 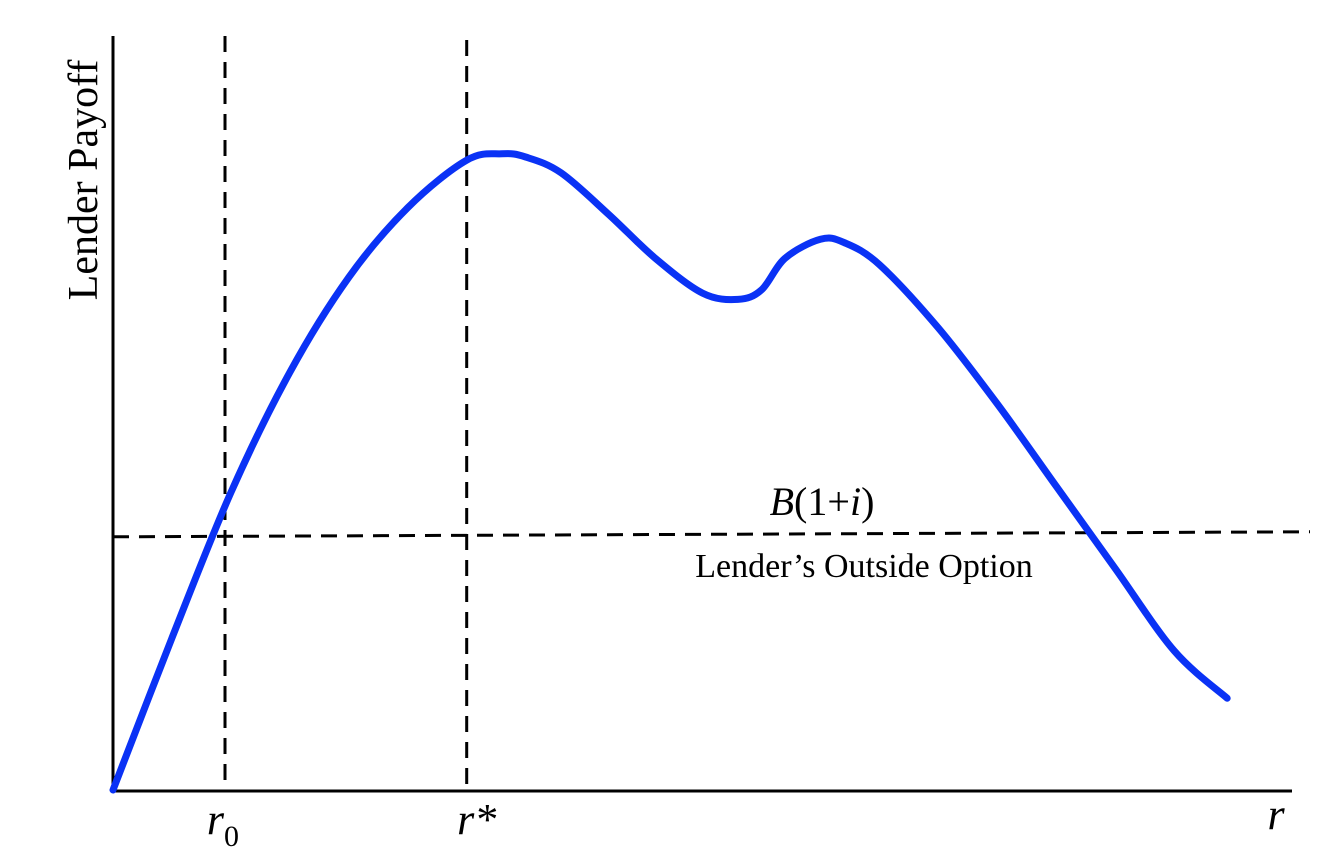 I want to click on r-star-tick-asterisk: *, so click(x=485, y=819).